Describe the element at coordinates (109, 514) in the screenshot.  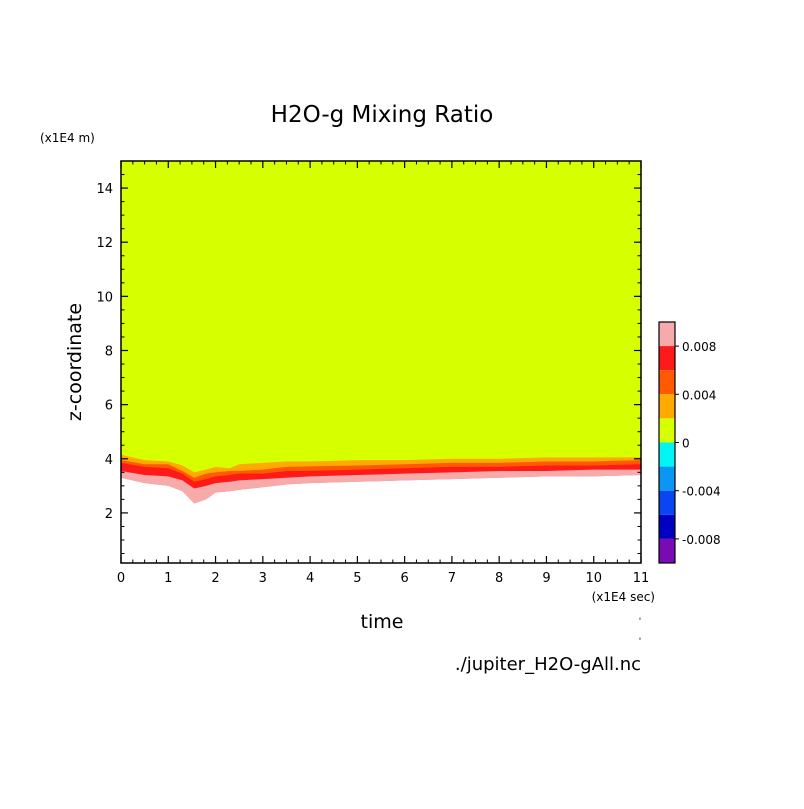
I see `y-tick-label: 2` at that location.